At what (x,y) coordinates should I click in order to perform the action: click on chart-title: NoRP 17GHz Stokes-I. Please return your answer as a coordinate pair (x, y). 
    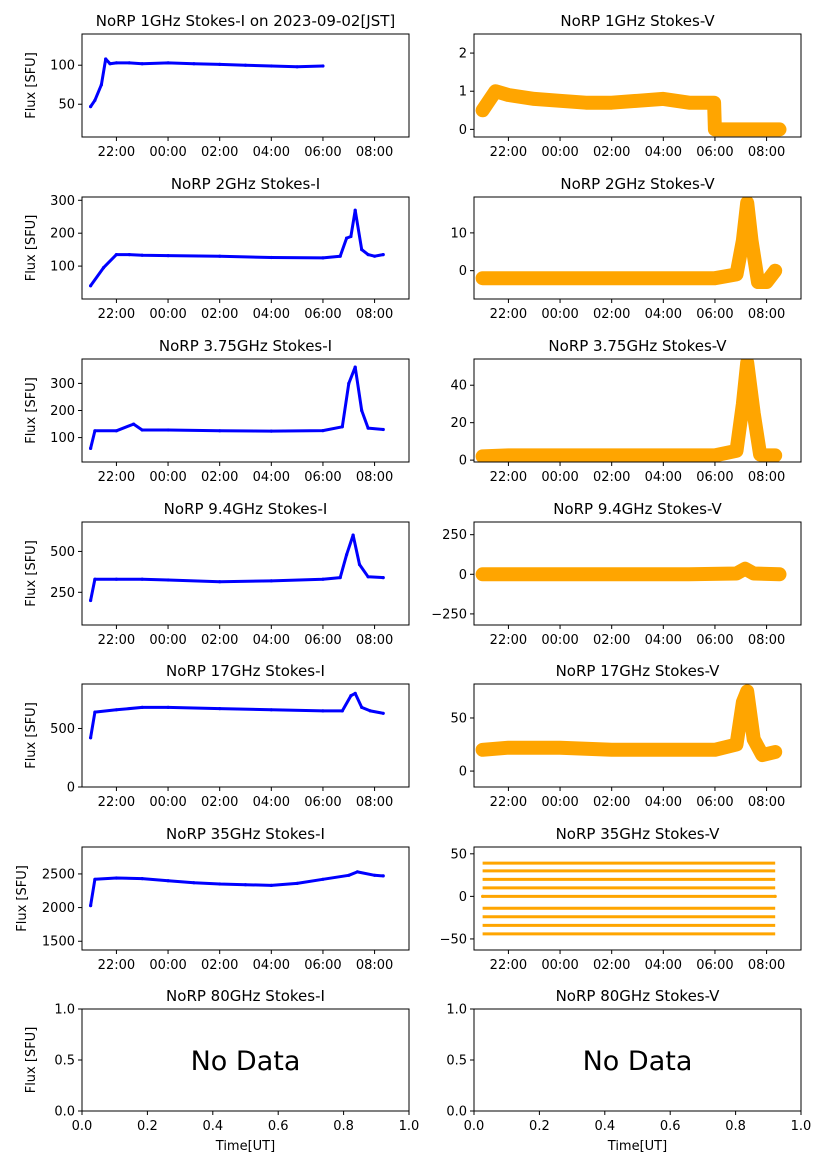
    Looking at the image, I should click on (245, 671).